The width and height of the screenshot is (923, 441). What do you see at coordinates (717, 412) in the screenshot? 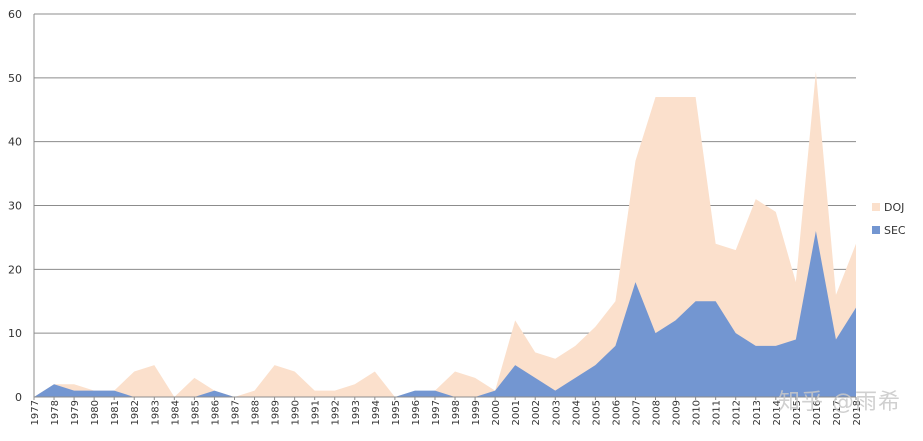
I see `x-tick-label: 2011` at bounding box center [717, 412].